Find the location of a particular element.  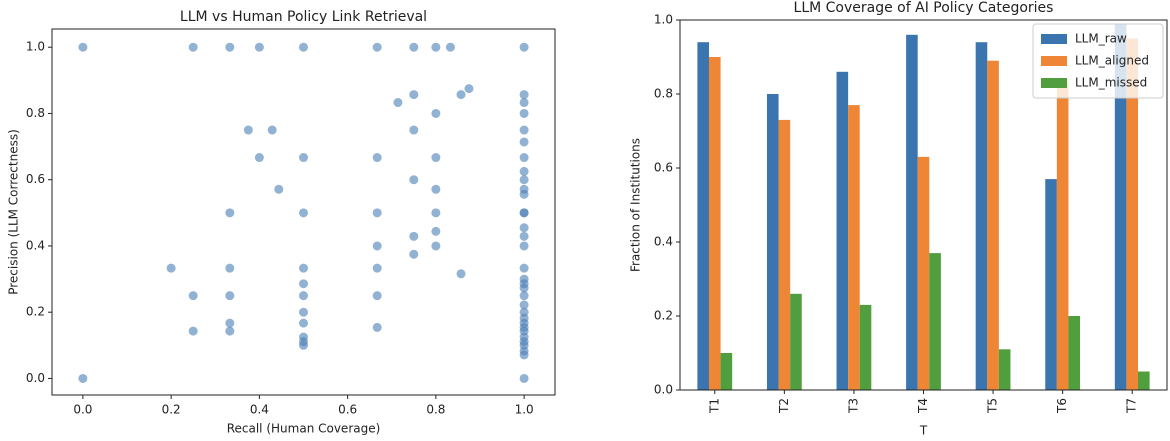

x-tick-label: 0.6 is located at coordinates (347, 410).